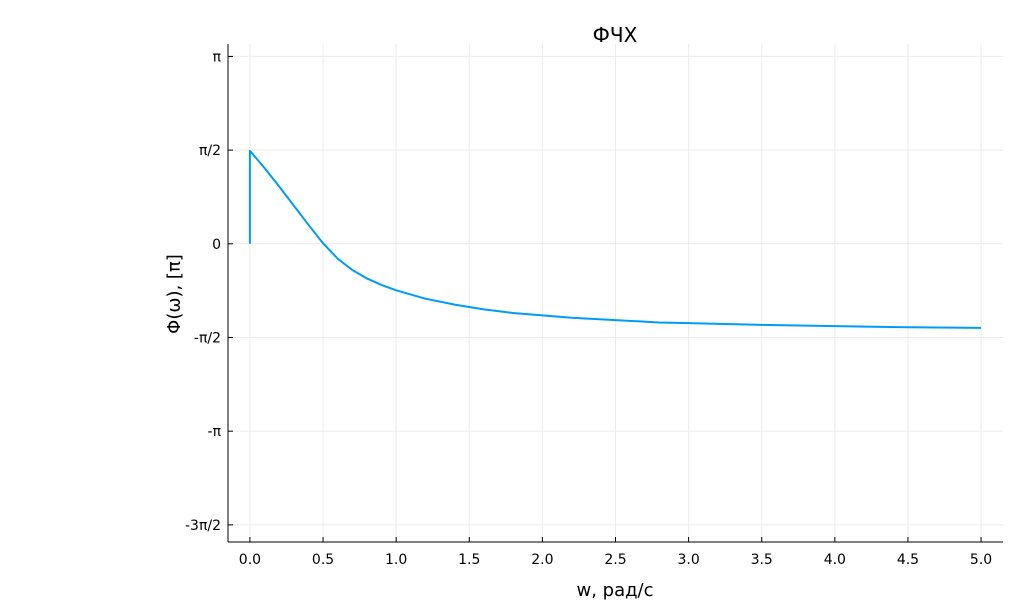  What do you see at coordinates (250, 560) in the screenshot?
I see `x-tick-label: 0.0` at bounding box center [250, 560].